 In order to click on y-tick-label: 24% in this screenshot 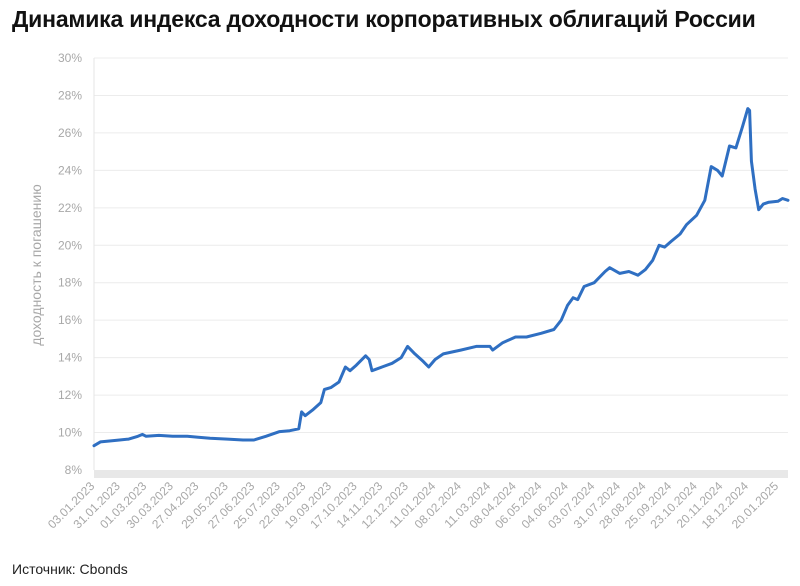, I will do `click(70, 170)`.